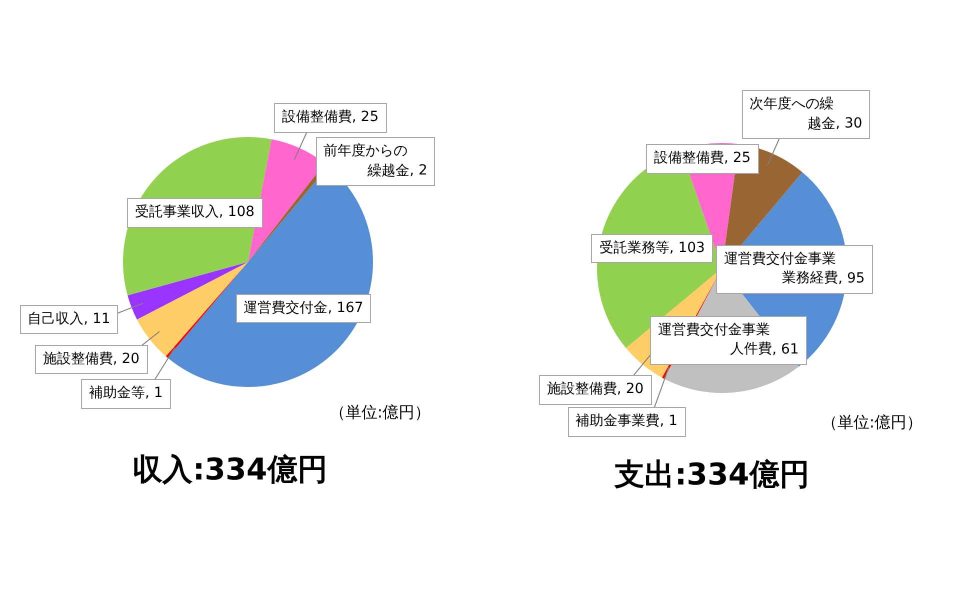  What do you see at coordinates (781, 269) in the screenshot?
I see `slice-label: 運営費交付金事業業務経費` at bounding box center [781, 269].